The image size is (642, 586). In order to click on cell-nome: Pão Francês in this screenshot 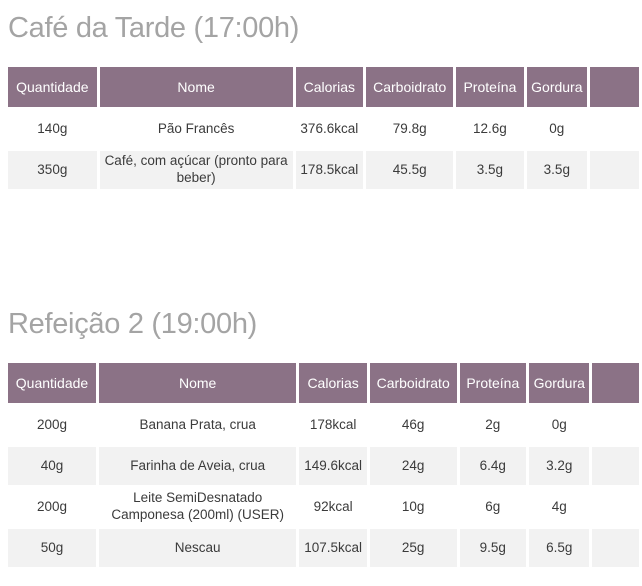, I will do `click(196, 128)`.